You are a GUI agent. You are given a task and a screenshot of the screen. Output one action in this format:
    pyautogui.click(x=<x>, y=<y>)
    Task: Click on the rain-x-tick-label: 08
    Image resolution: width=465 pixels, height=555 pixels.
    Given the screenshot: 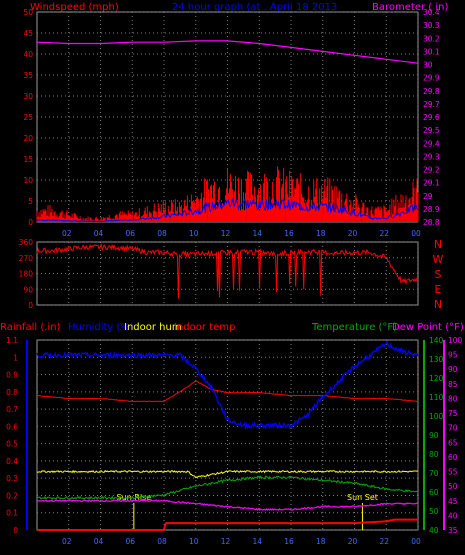 What is the action you would take?
    pyautogui.click(x=162, y=541)
    